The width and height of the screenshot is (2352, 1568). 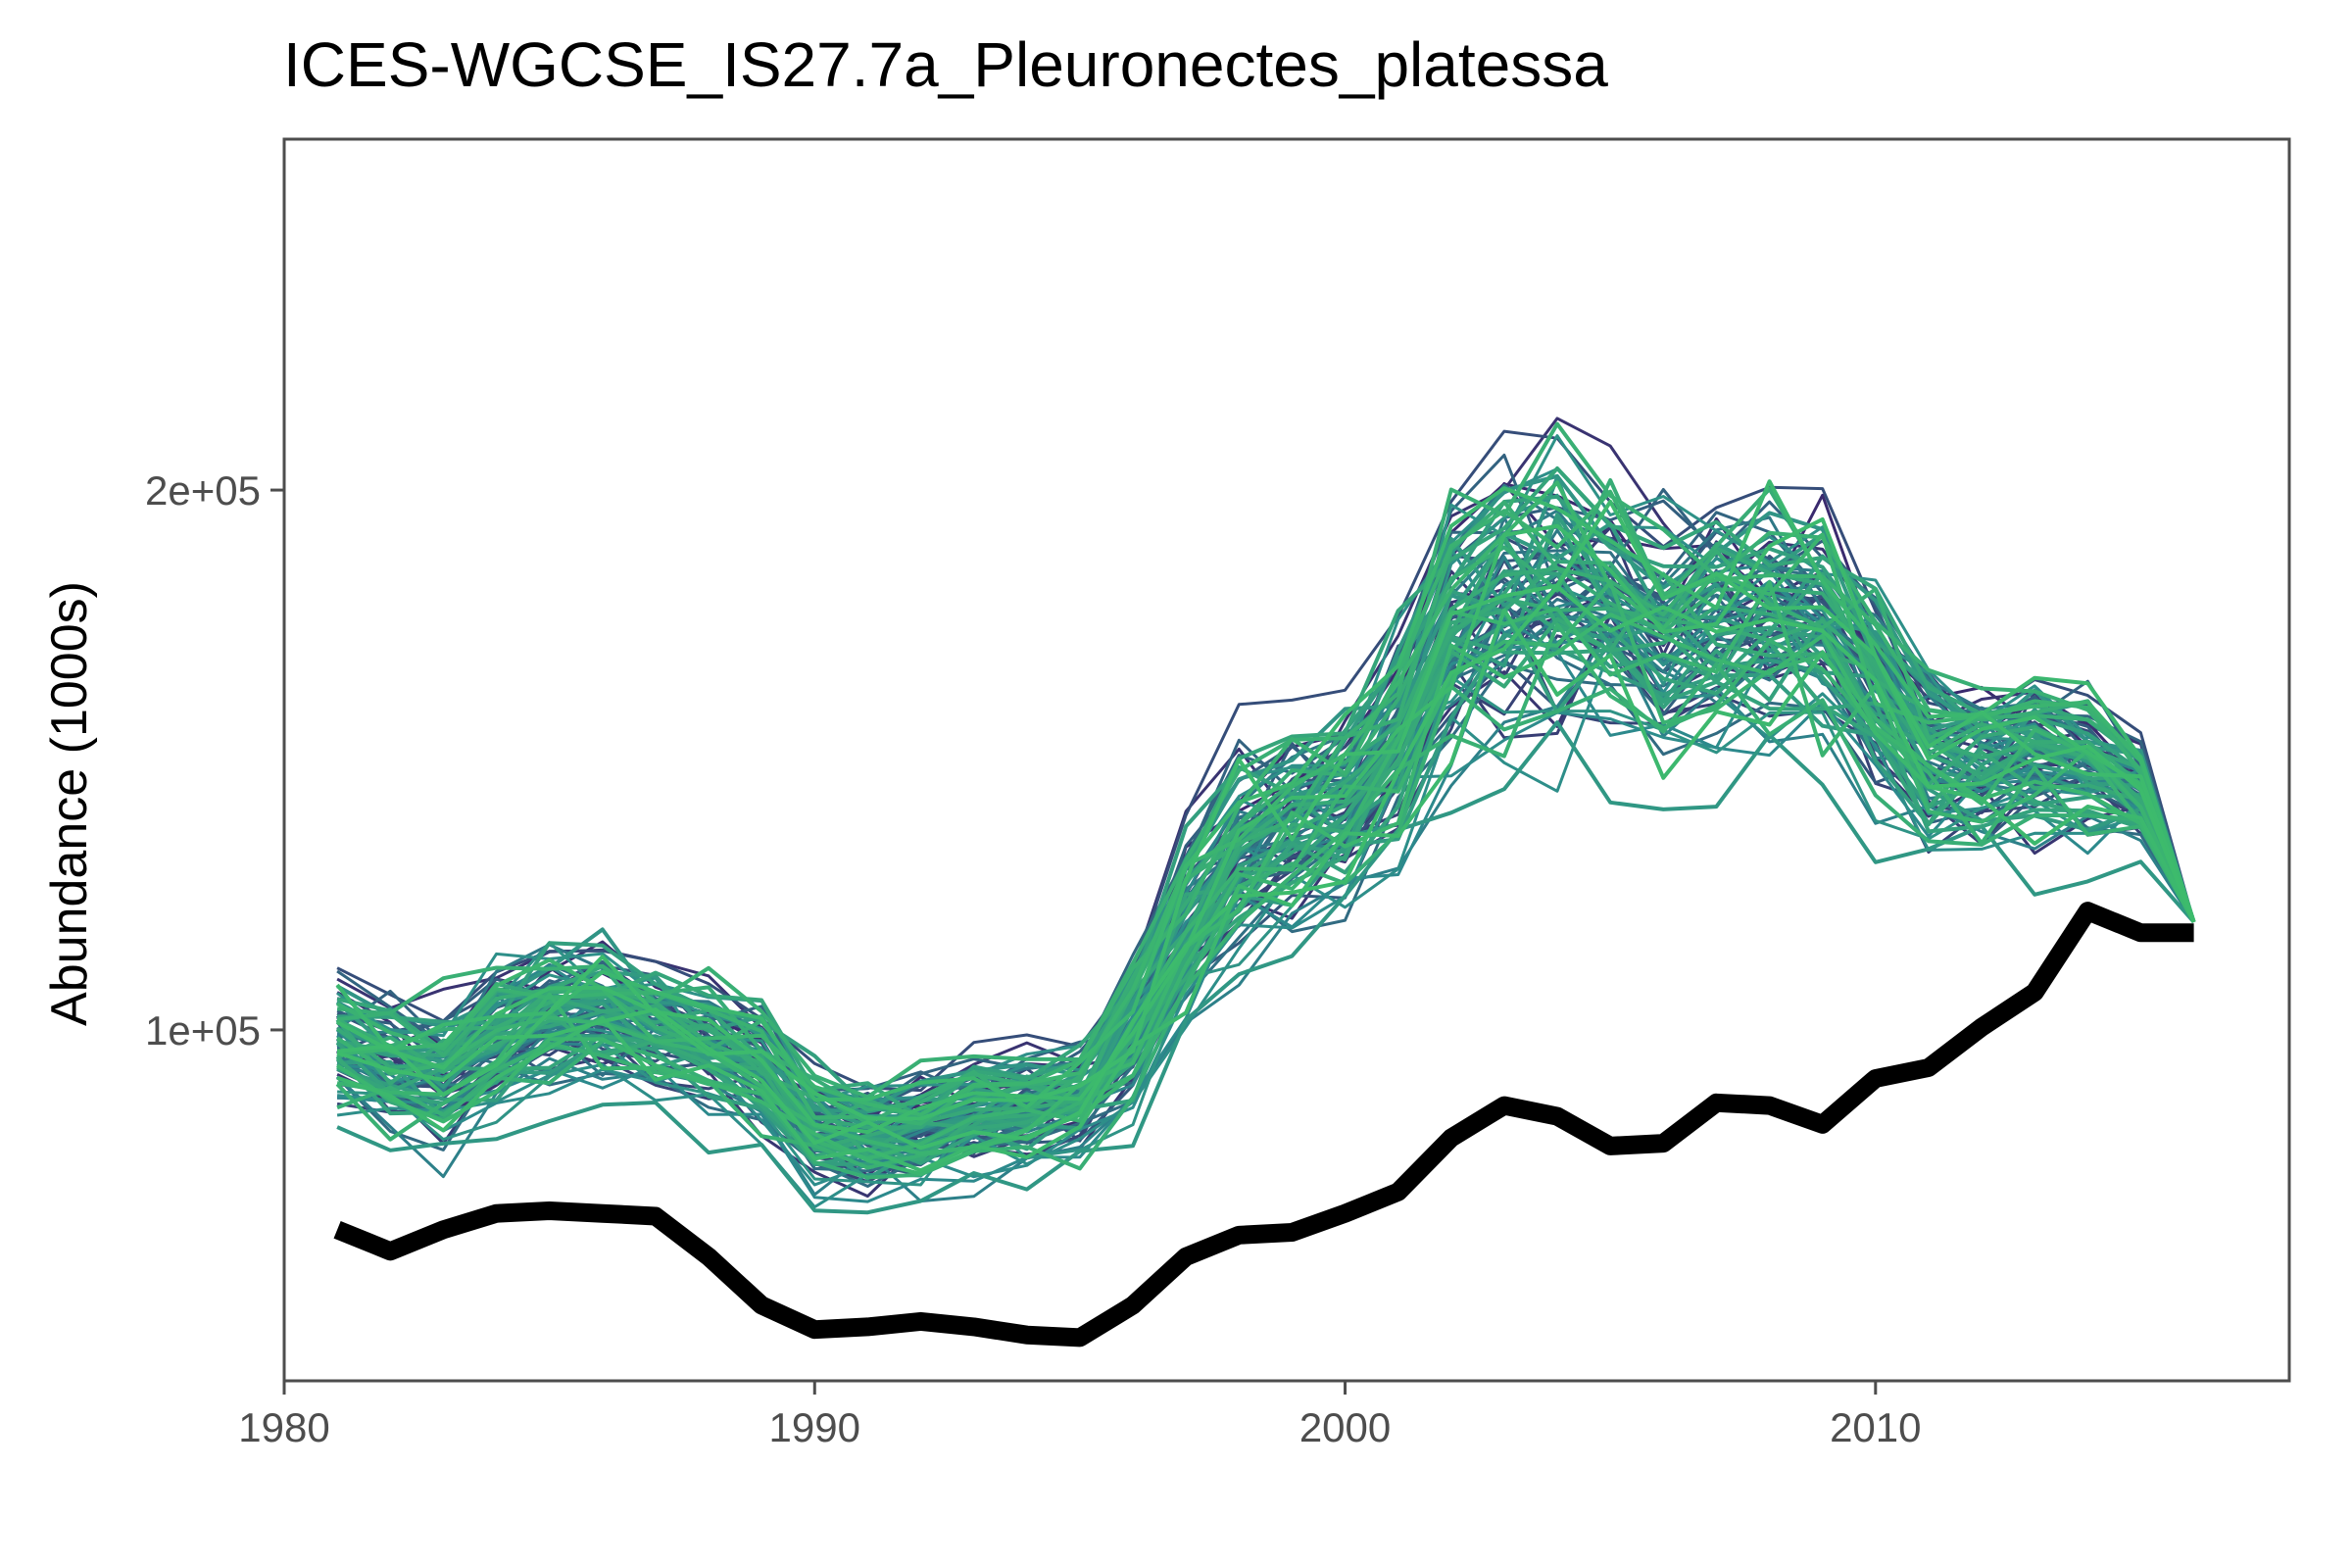 What do you see at coordinates (814, 1427) in the screenshot?
I see `x-tick-label: 1990` at bounding box center [814, 1427].